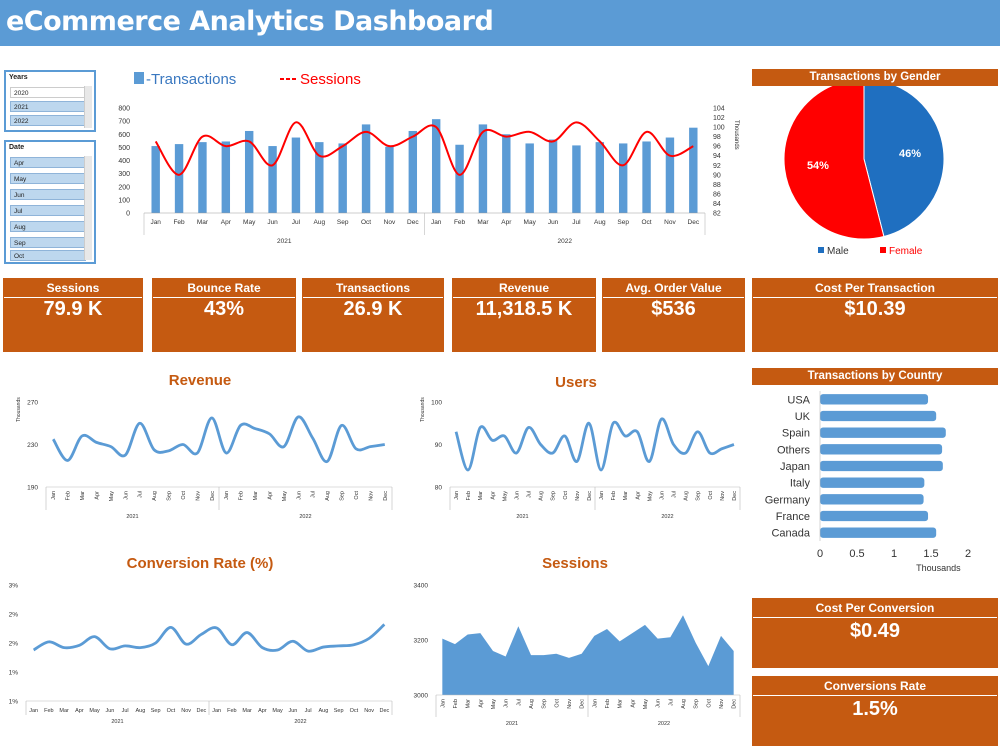 The width and height of the screenshot is (1000, 750). Describe the element at coordinates (719, 118) in the screenshot. I see `y-right-tick-label: 102` at that location.